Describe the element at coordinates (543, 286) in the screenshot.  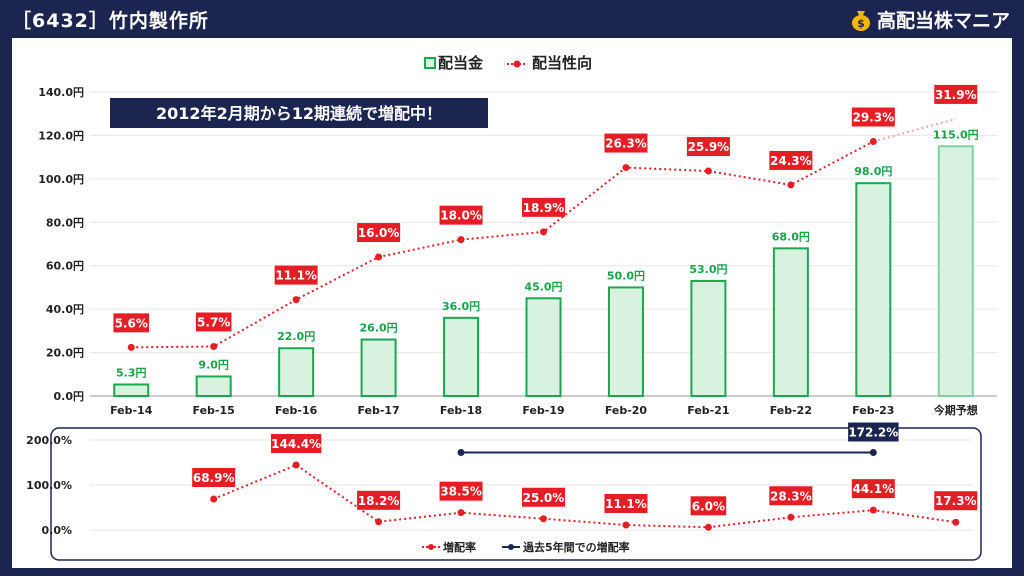
I see `dividend-value-label: 45.0円` at that location.